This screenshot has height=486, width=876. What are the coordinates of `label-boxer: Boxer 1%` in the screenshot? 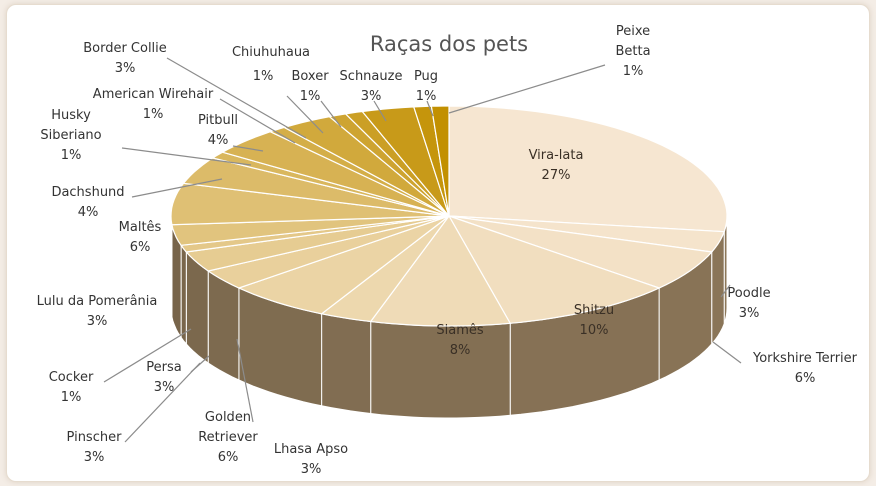 It's located at (316, 98).